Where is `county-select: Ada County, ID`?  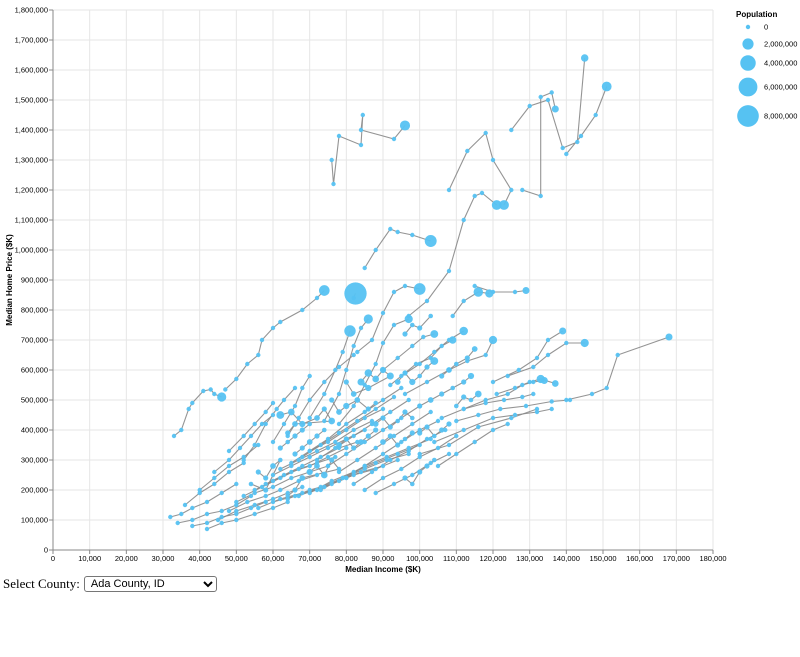 county-select: Ada County, ID is located at coordinates (150, 584).